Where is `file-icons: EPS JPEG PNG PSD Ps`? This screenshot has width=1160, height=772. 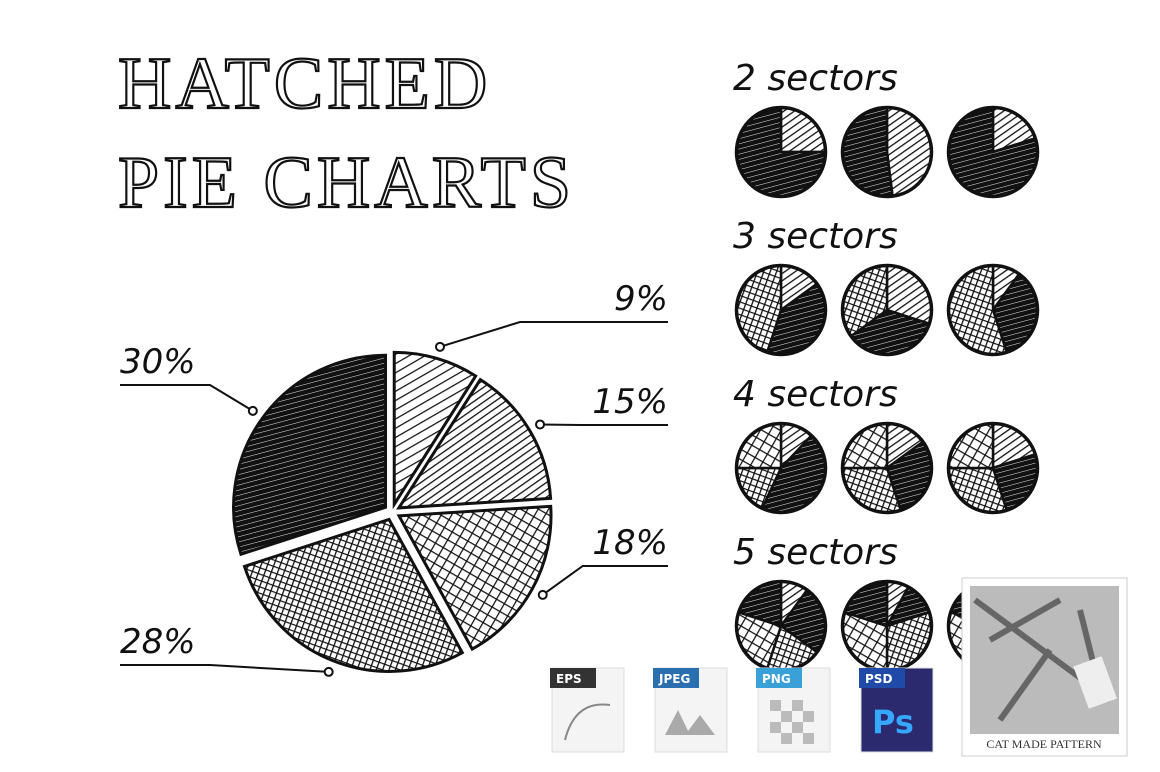 file-icons: EPS JPEG PNG PSD Ps is located at coordinates (742, 710).